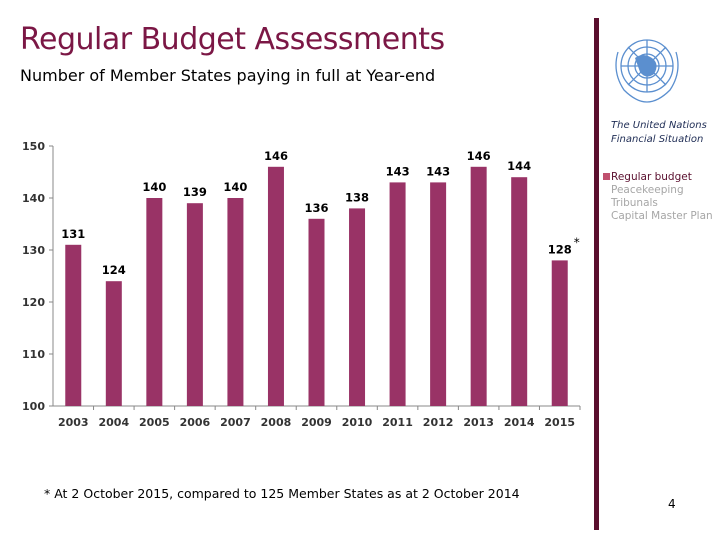 The height and width of the screenshot is (540, 720). What do you see at coordinates (73, 234) in the screenshot?
I see `data-label: 131` at bounding box center [73, 234].